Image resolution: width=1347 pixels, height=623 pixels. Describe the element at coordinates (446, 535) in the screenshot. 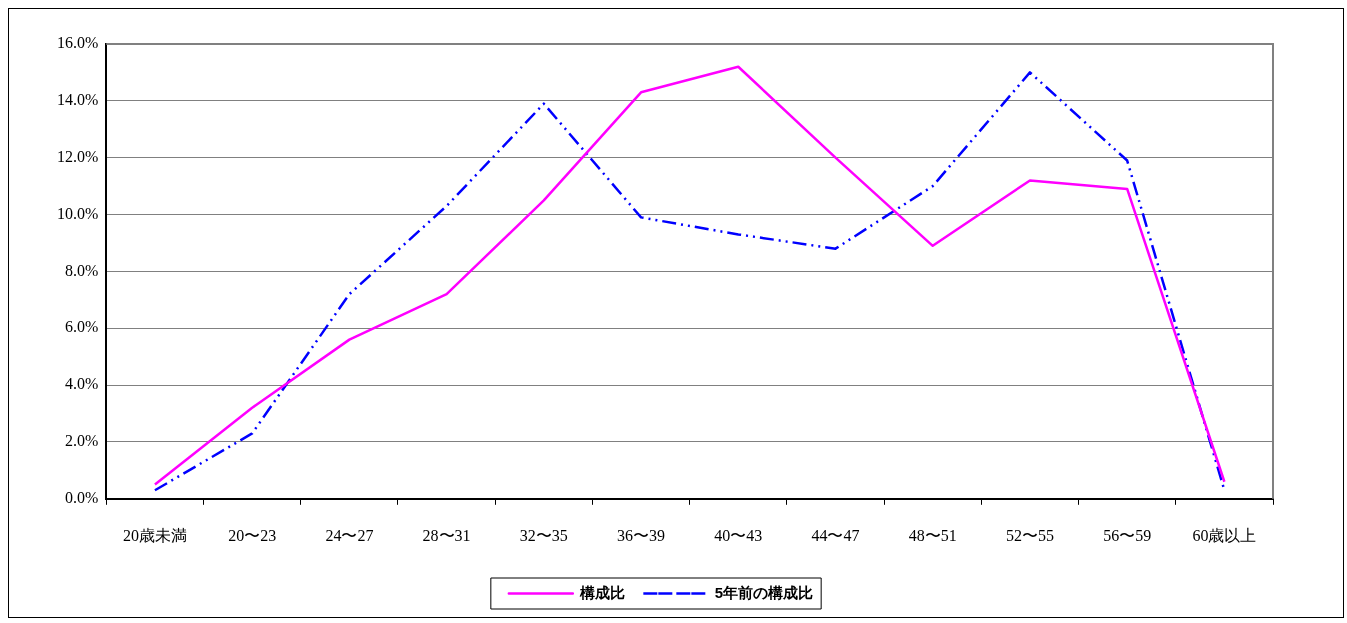

I see `x-tick-label: 28〜31` at that location.